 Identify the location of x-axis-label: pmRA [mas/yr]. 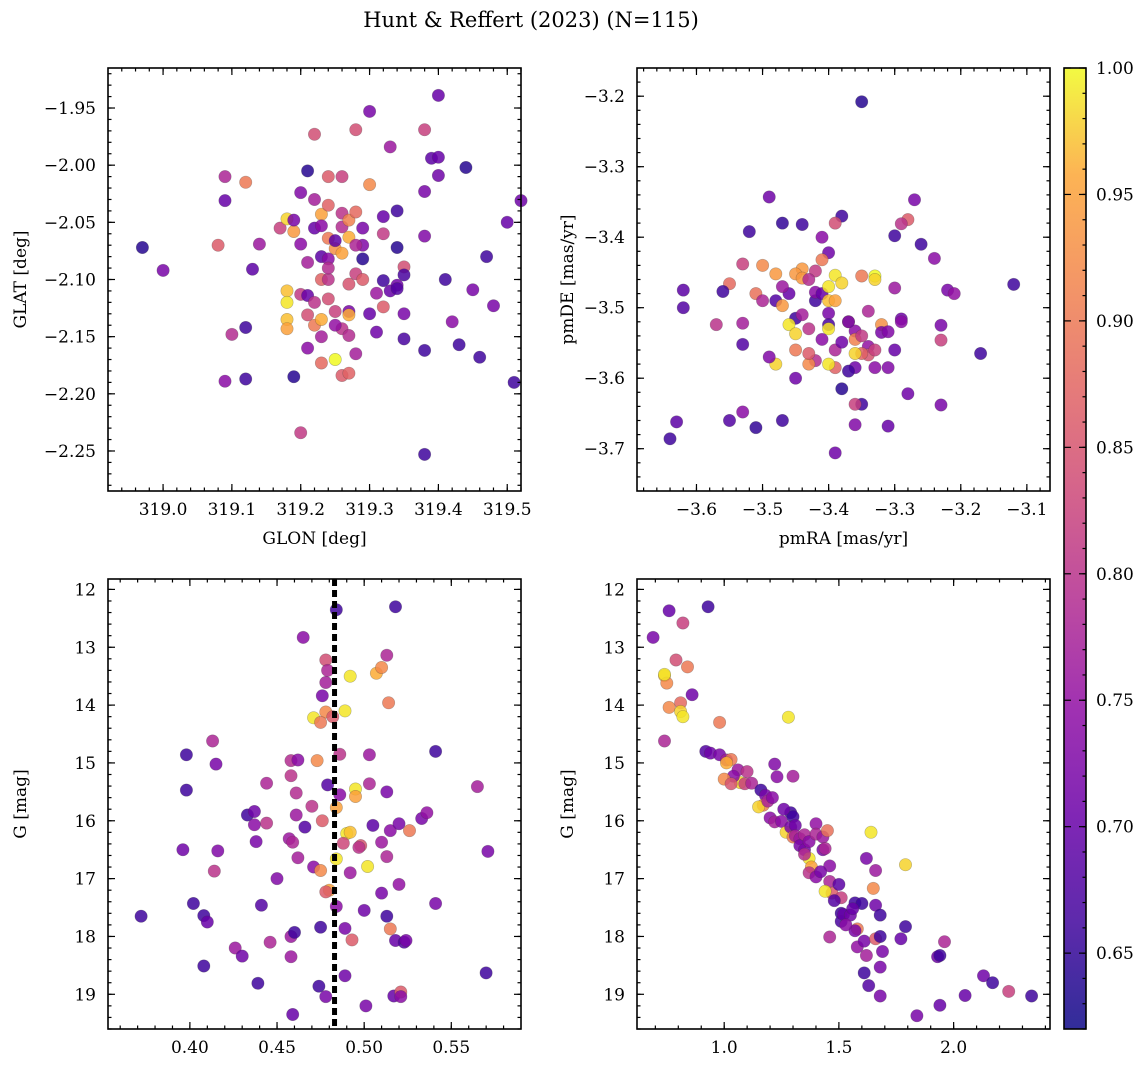
(843, 539).